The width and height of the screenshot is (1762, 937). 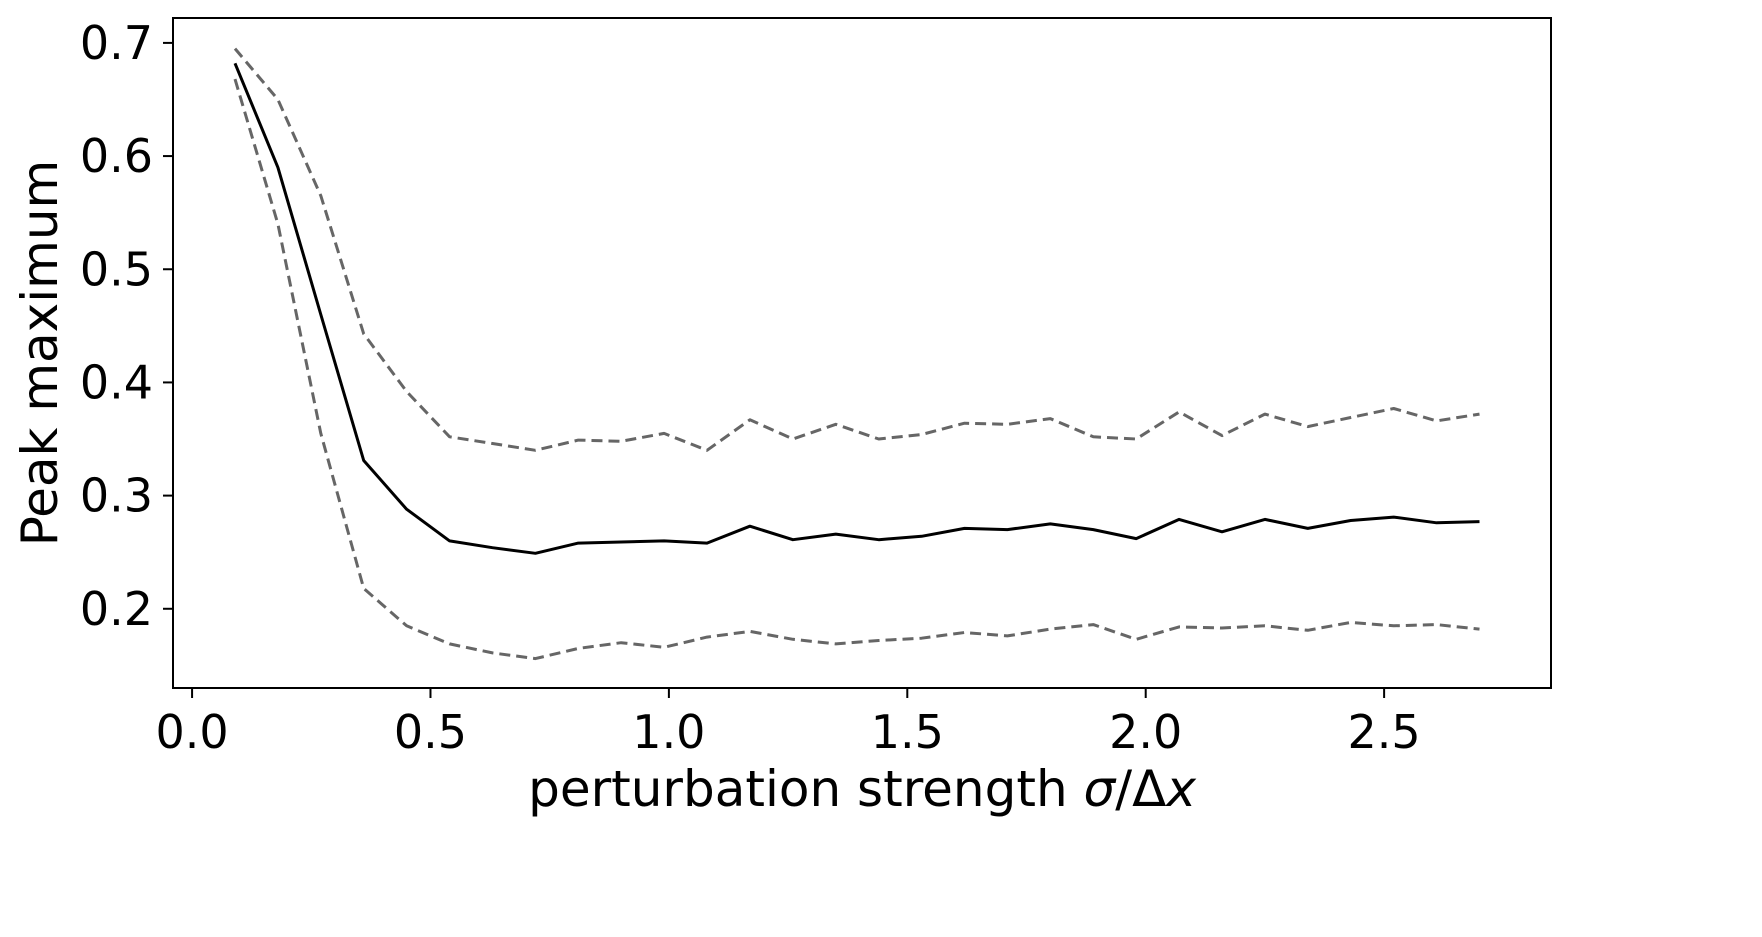 What do you see at coordinates (116, 156) in the screenshot?
I see `y-tick-label: 0.6` at bounding box center [116, 156].